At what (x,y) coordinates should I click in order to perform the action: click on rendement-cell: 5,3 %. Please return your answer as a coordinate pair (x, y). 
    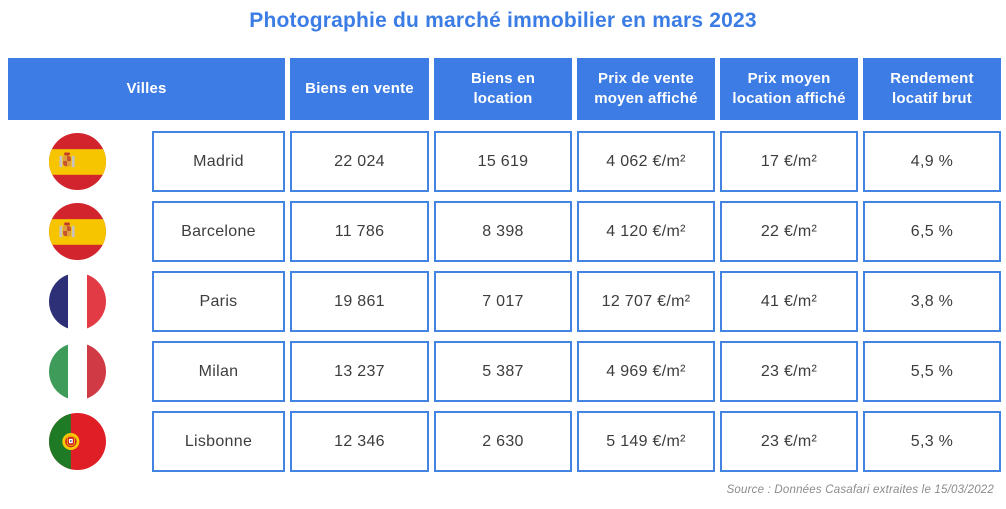
    Looking at the image, I should click on (932, 441).